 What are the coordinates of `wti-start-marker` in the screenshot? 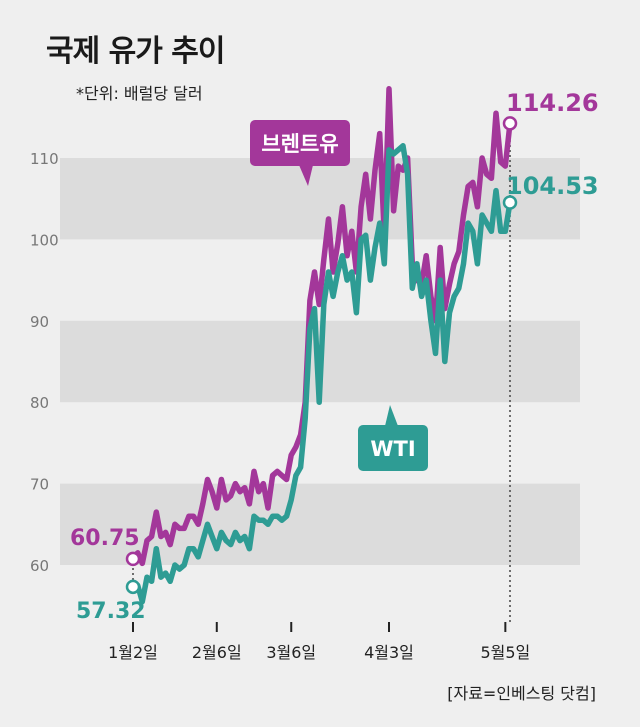 It's located at (133, 587).